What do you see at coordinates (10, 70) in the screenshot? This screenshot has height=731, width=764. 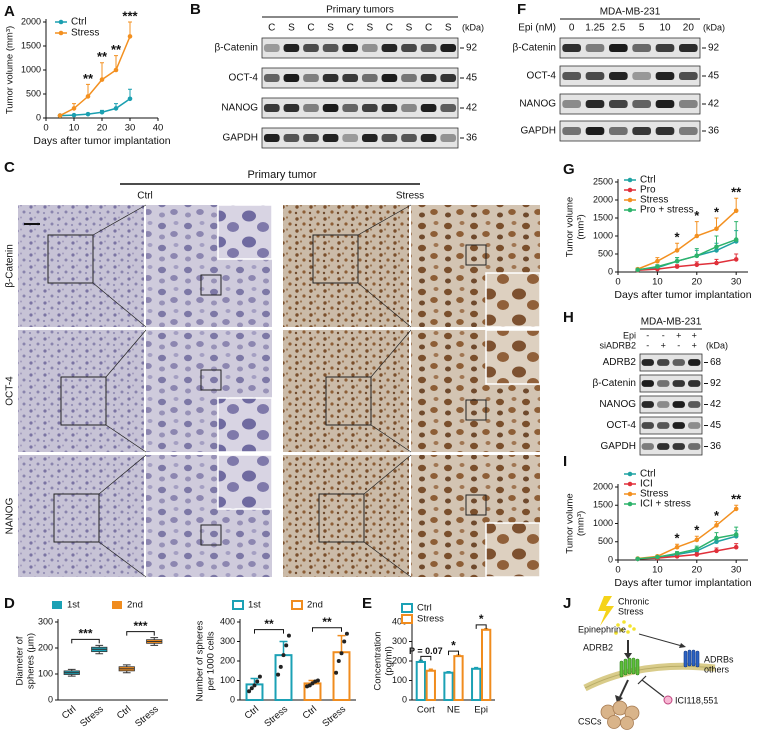 I see `y-axis-label: Tumor volume (mm³)` at bounding box center [10, 70].